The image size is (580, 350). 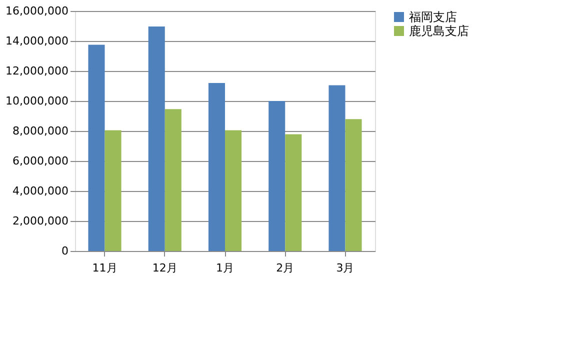 I want to click on y-tick-label: 0, so click(x=65, y=251).